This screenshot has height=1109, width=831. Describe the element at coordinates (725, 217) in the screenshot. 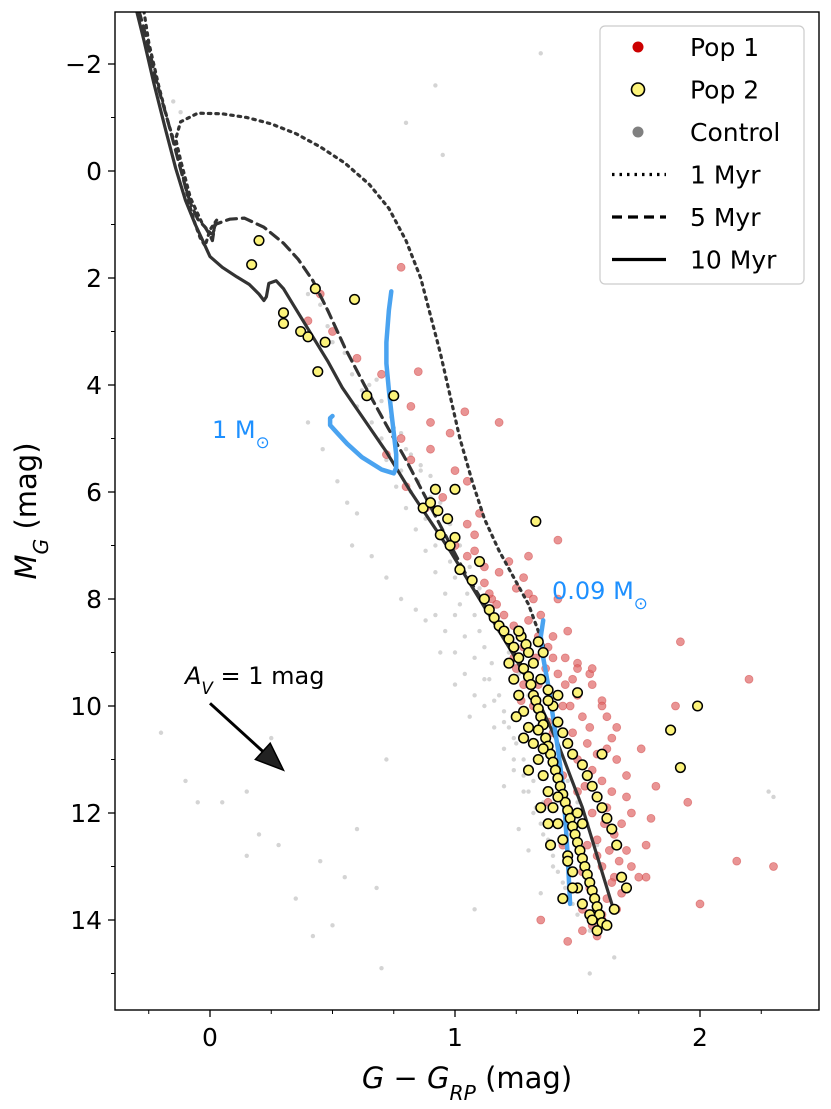

I see `legend-label: 5 Myr` at that location.